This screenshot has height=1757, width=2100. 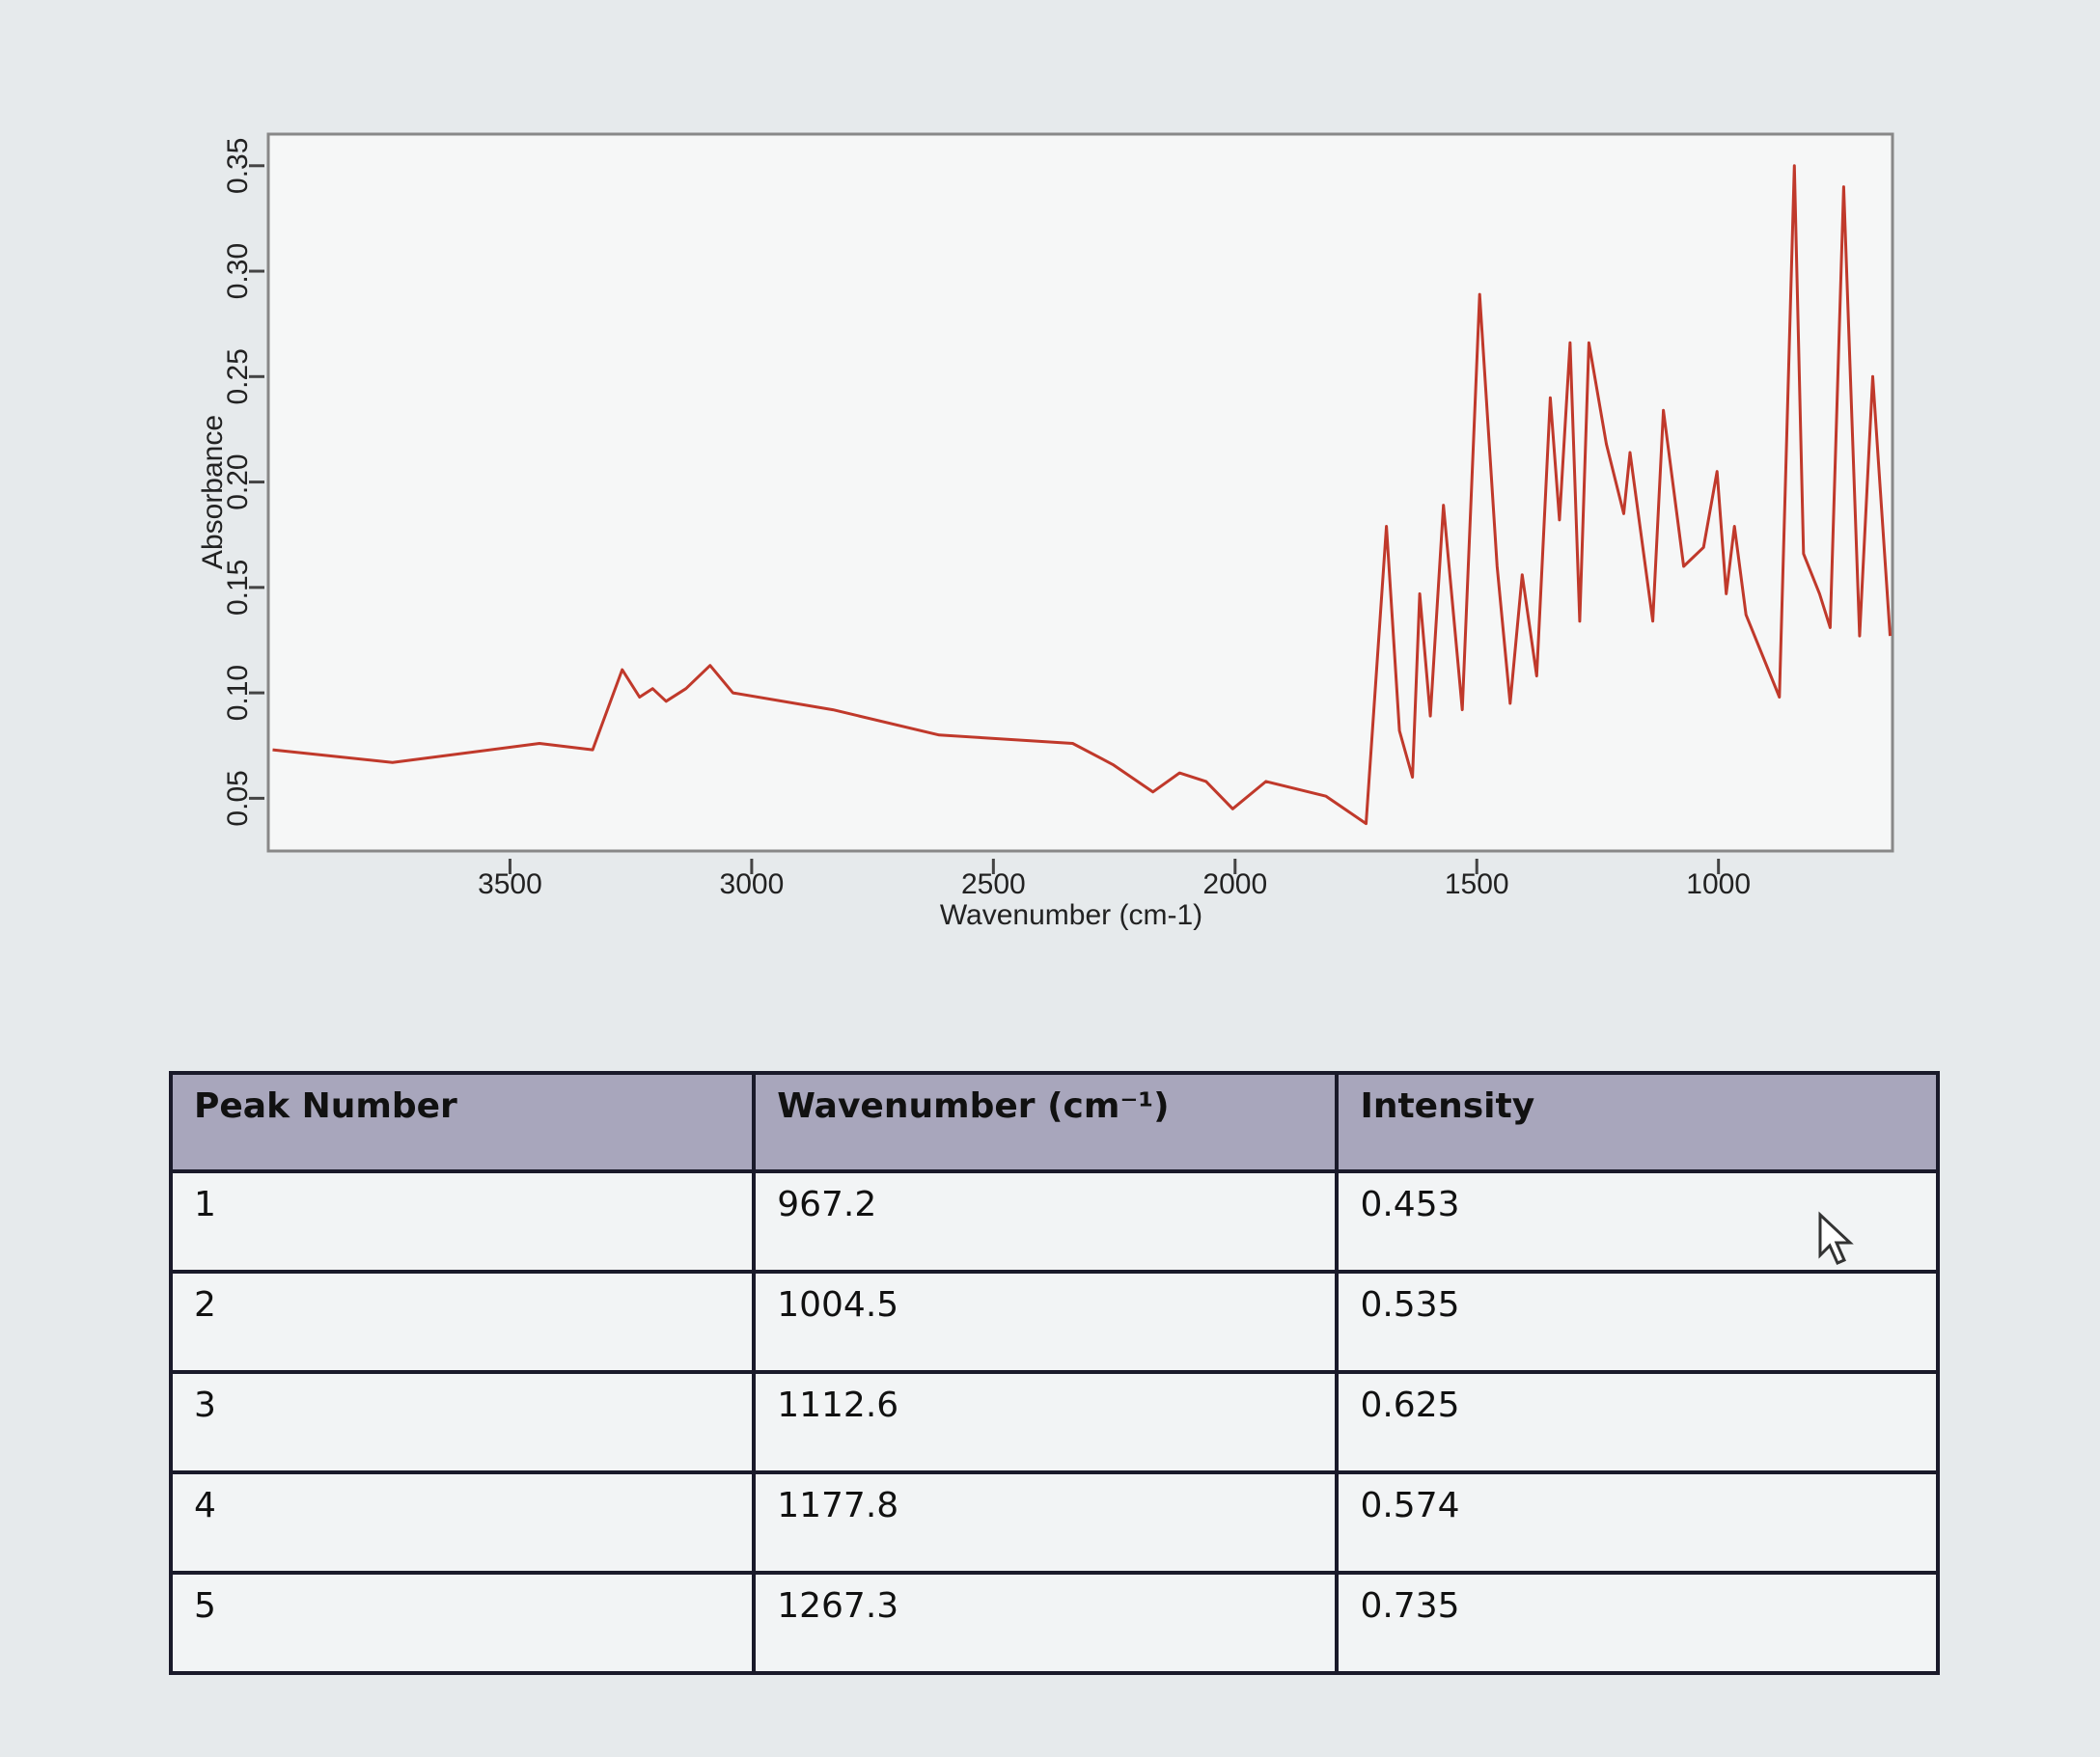 I want to click on table-cell: 1112.6, so click(x=1046, y=1422).